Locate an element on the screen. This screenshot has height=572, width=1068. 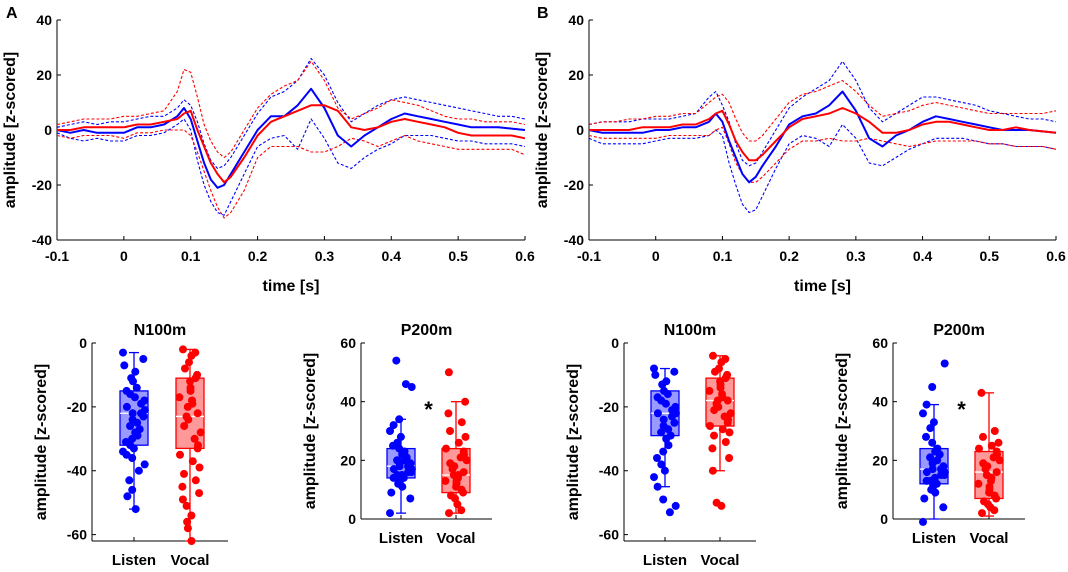
x-tick-label: 0.4 is located at coordinates (923, 256).